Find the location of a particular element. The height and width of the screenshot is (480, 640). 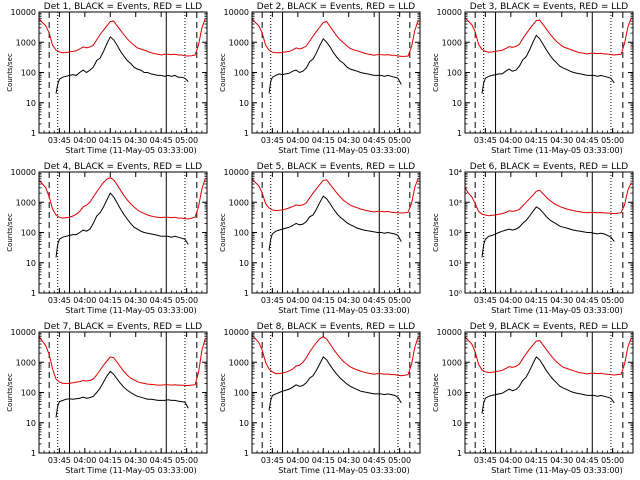

panel-title: Det 2, BLACK = Events, RED = LLD is located at coordinates (336, 7).